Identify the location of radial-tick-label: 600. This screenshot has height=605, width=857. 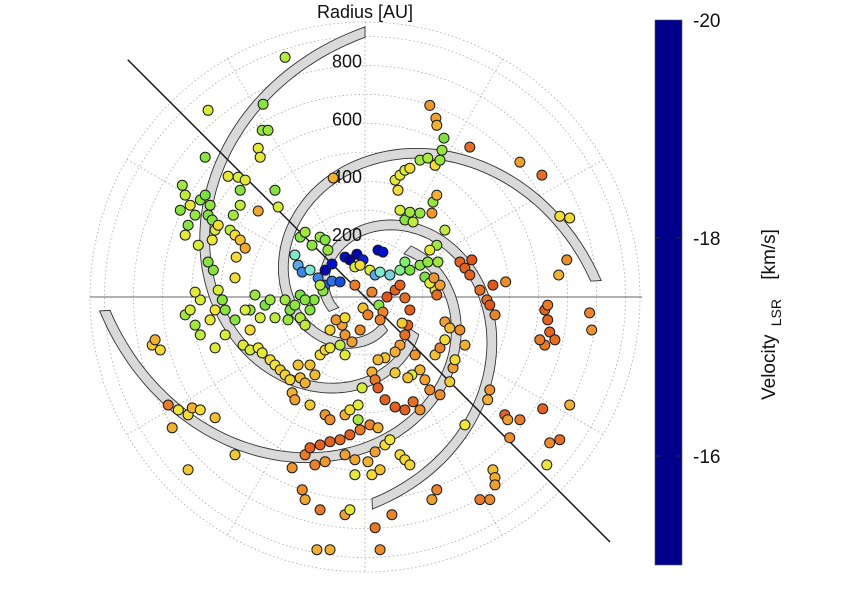
(347, 119).